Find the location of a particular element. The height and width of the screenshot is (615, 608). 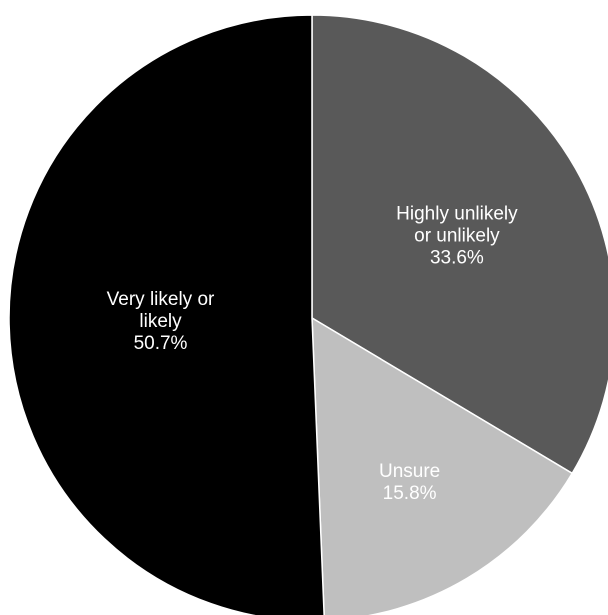

slice-label: Unsure 15.8% is located at coordinates (409, 482).